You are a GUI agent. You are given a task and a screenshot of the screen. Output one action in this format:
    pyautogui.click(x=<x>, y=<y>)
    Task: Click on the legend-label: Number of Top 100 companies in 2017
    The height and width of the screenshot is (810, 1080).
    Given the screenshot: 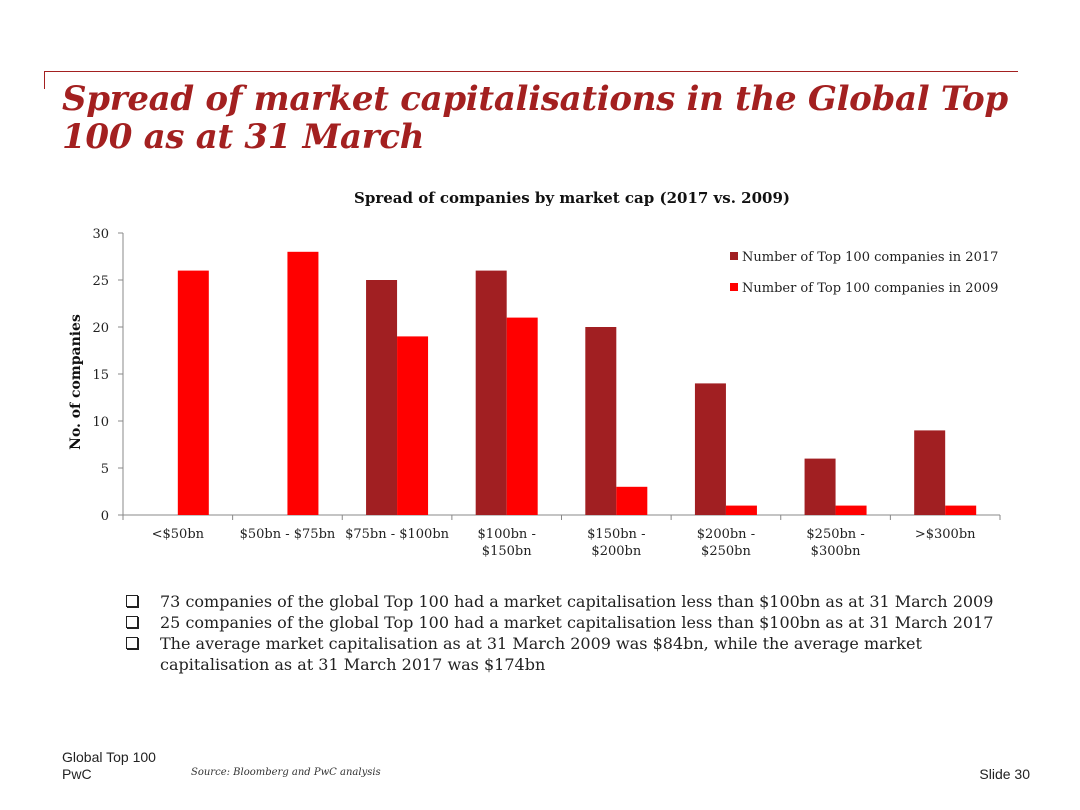 What is the action you would take?
    pyautogui.click(x=870, y=257)
    